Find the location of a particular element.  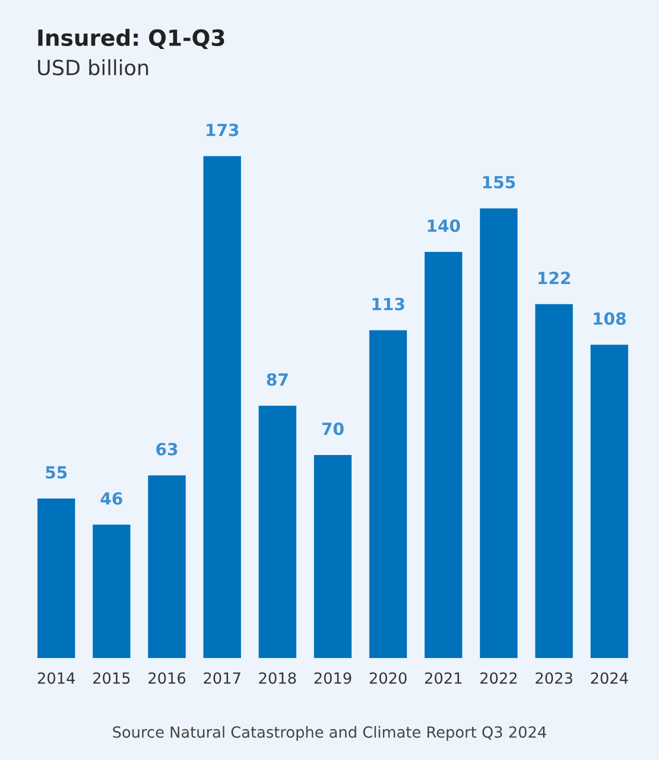

data-label: 140 is located at coordinates (444, 225).